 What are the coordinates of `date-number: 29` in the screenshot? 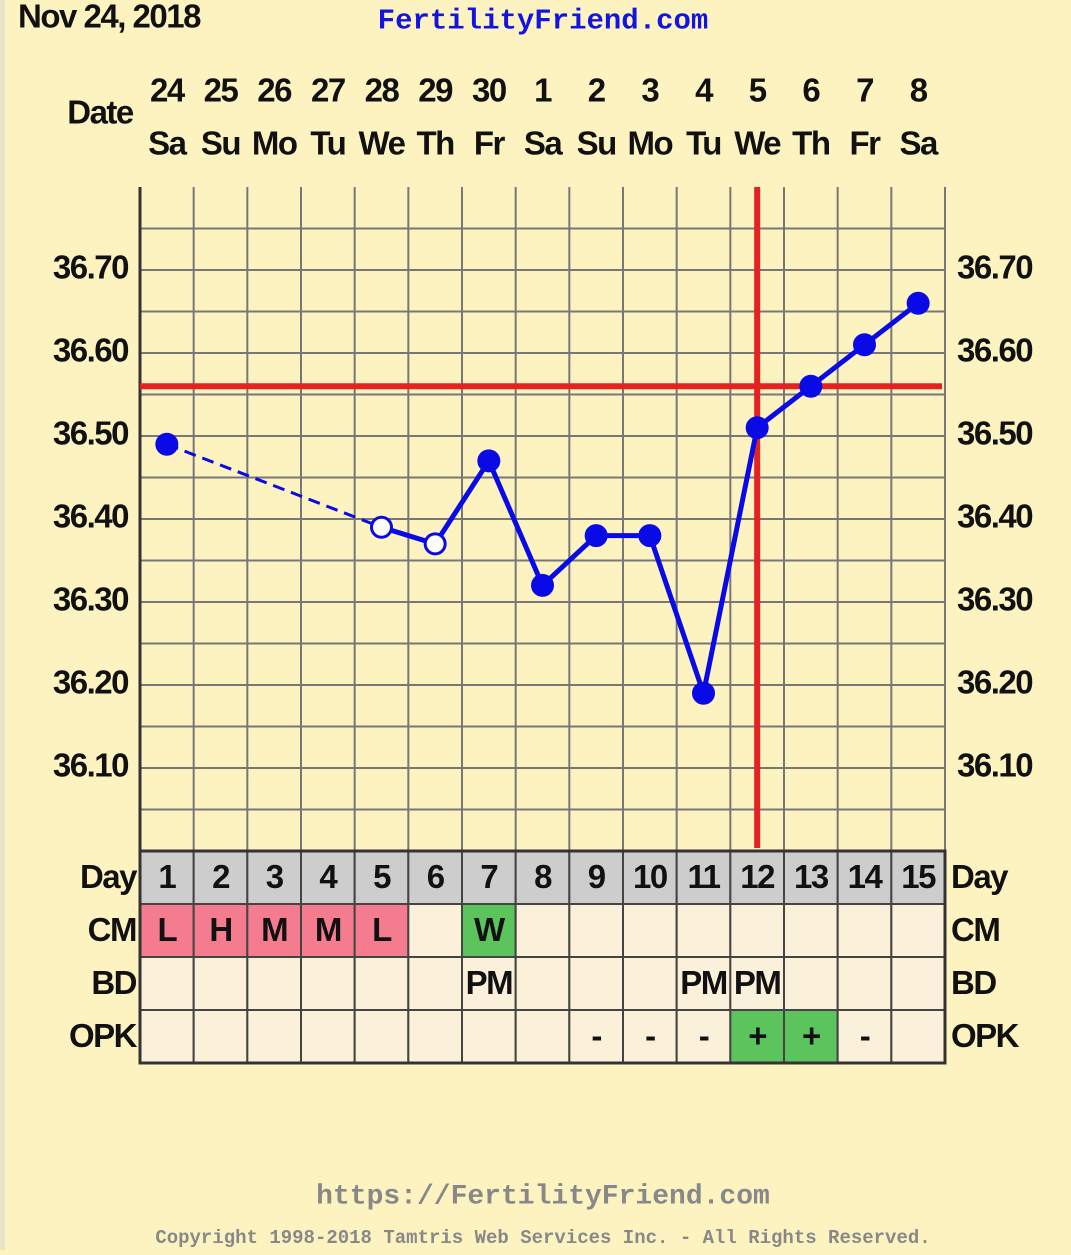 It's located at (435, 90).